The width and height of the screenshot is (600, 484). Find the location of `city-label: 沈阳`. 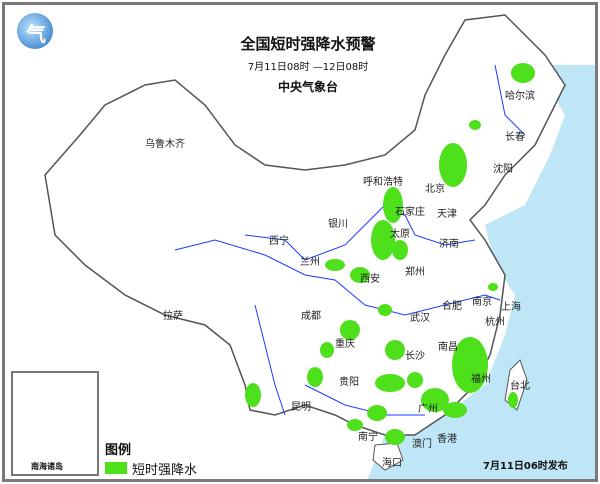

city-label: 沈阳 is located at coordinates (503, 169).